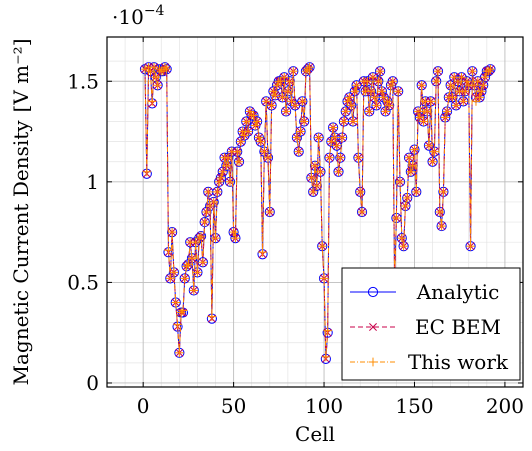 This screenshot has height=451, width=532. What do you see at coordinates (83, 282) in the screenshot?
I see `y-tick-label: 0.5` at bounding box center [83, 282].